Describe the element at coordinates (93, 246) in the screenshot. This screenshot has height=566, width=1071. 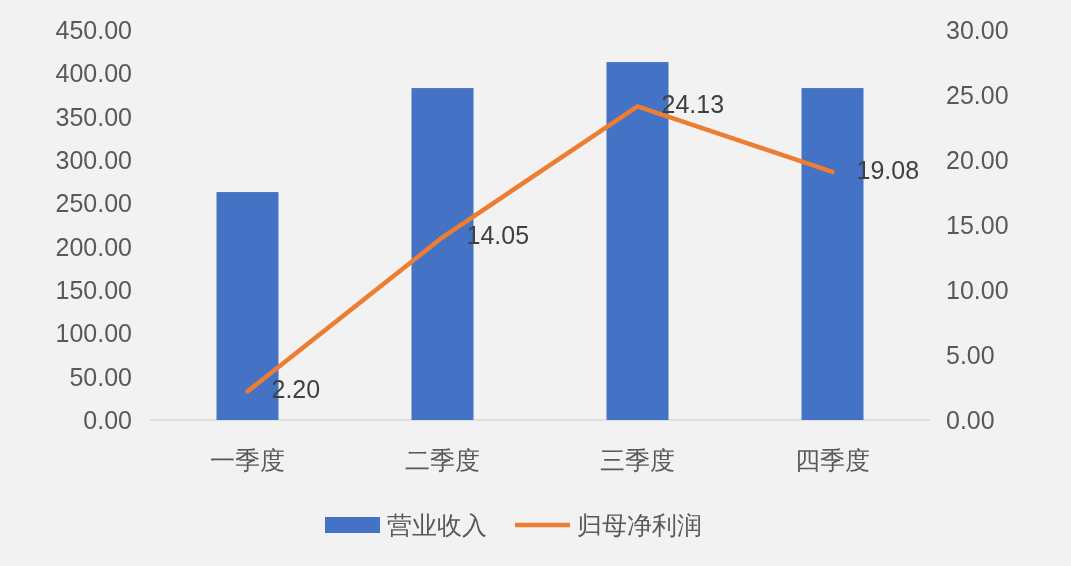
I see `y-tick-label: 200.00` at that location.